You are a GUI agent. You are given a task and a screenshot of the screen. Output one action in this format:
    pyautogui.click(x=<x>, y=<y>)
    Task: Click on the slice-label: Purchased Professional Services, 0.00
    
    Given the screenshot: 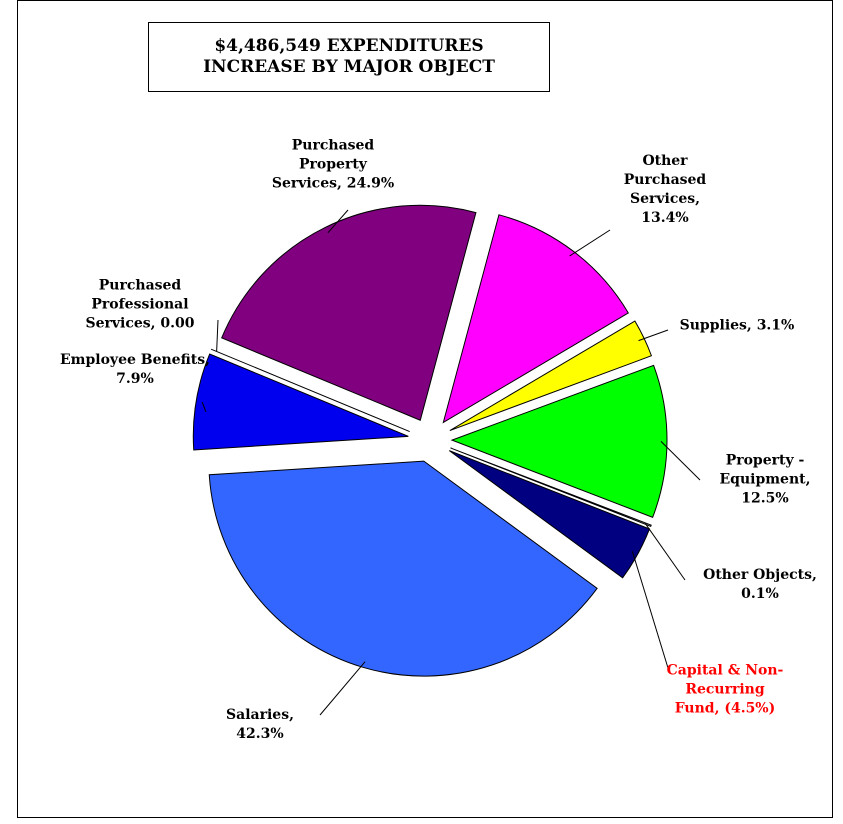 What is the action you would take?
    pyautogui.click(x=140, y=305)
    